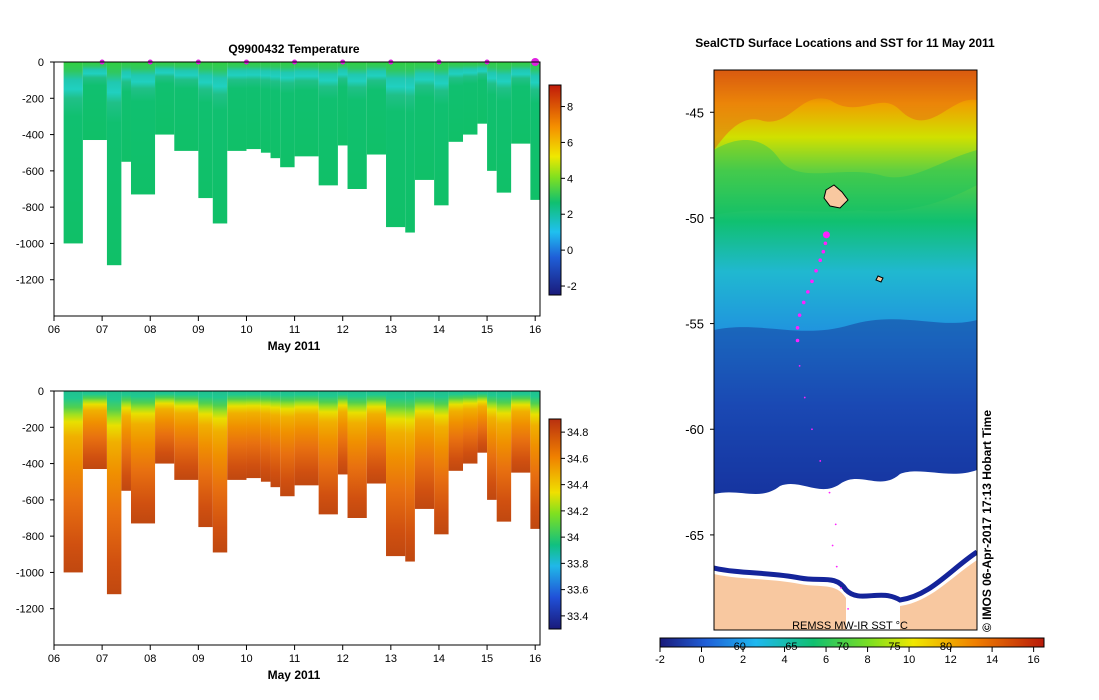  What do you see at coordinates (343, 330) in the screenshot?
I see `x-tick-label: 12` at bounding box center [343, 330].